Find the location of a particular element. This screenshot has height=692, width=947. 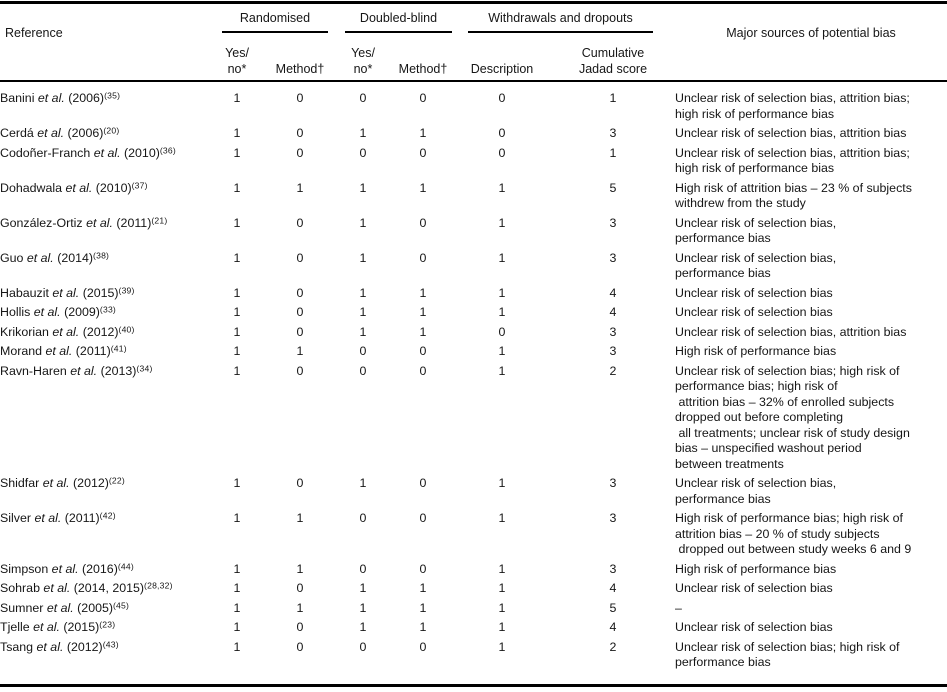

reference-authors: Krikorian is located at coordinates (24, 331).